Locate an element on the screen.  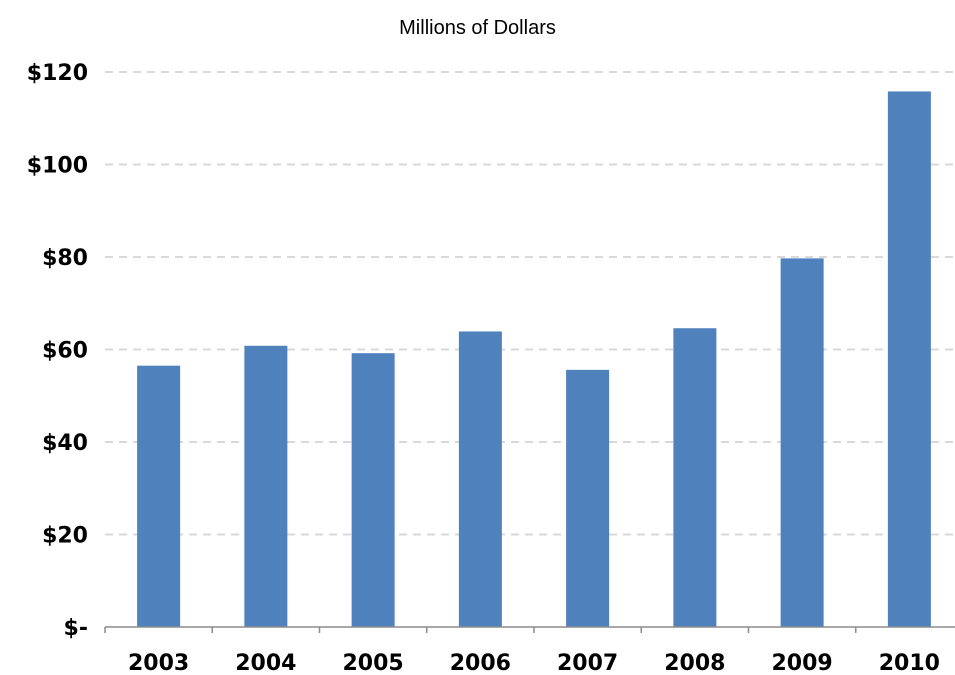
y-axis-tick-labels: $- $20 $40 $60 $80 $100 $120 is located at coordinates (57, 351).